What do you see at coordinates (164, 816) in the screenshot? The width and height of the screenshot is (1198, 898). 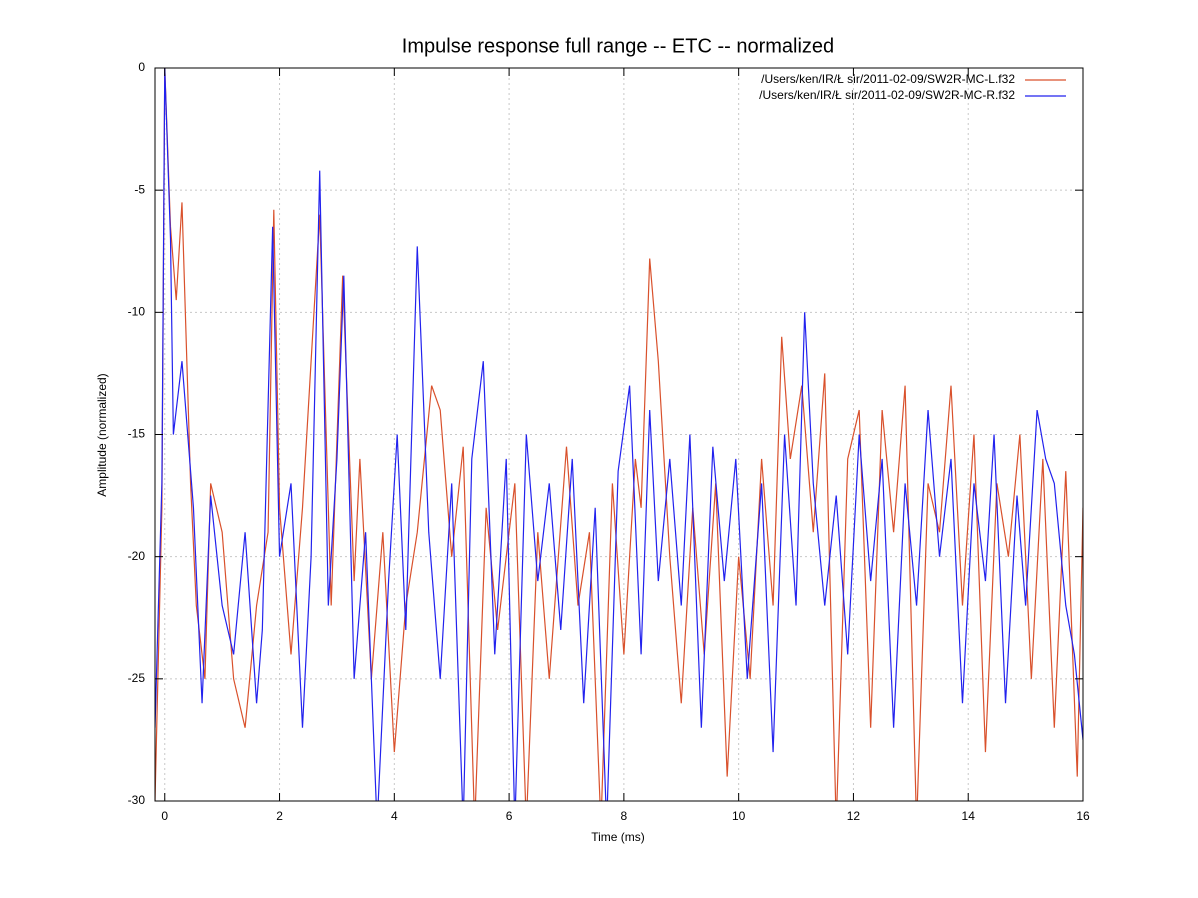 I see `x-tick-label: 0` at bounding box center [164, 816].